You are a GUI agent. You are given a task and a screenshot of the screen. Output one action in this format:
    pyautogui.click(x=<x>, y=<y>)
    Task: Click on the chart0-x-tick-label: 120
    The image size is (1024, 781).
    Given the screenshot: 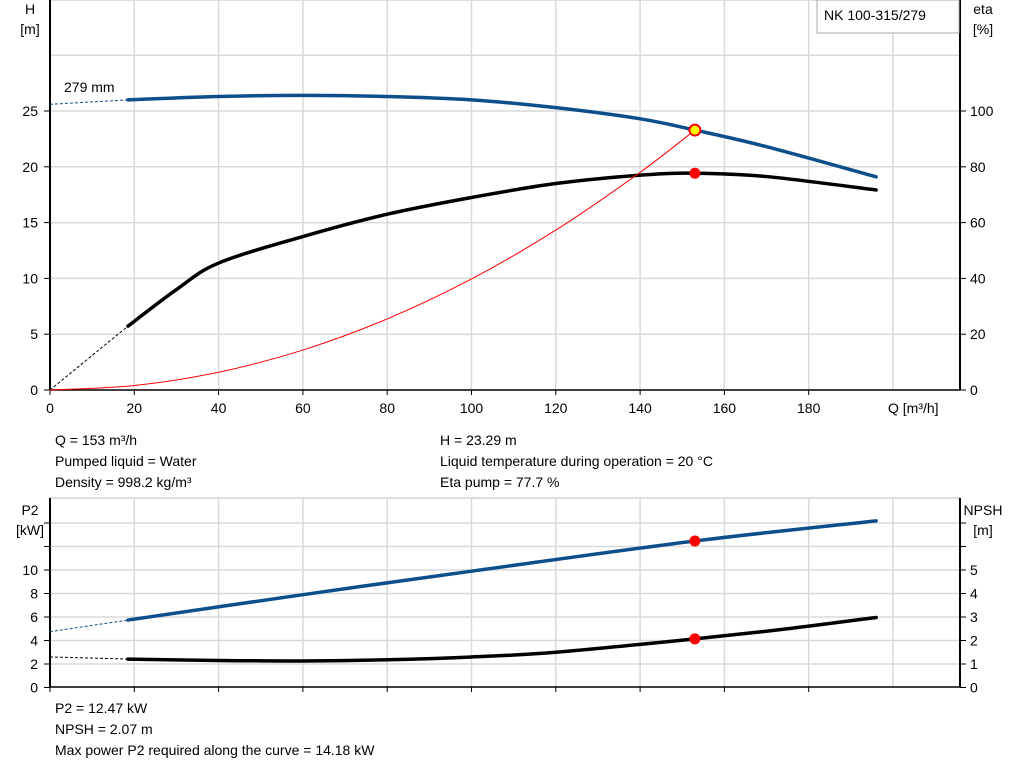 What is the action you would take?
    pyautogui.click(x=556, y=408)
    